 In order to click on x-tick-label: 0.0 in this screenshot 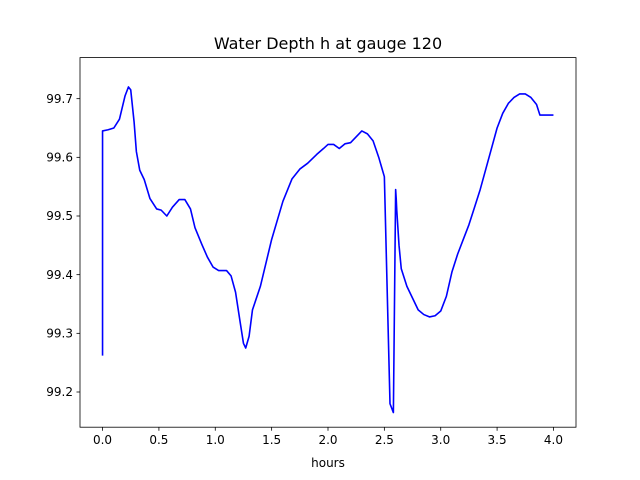, I will do `click(102, 440)`.